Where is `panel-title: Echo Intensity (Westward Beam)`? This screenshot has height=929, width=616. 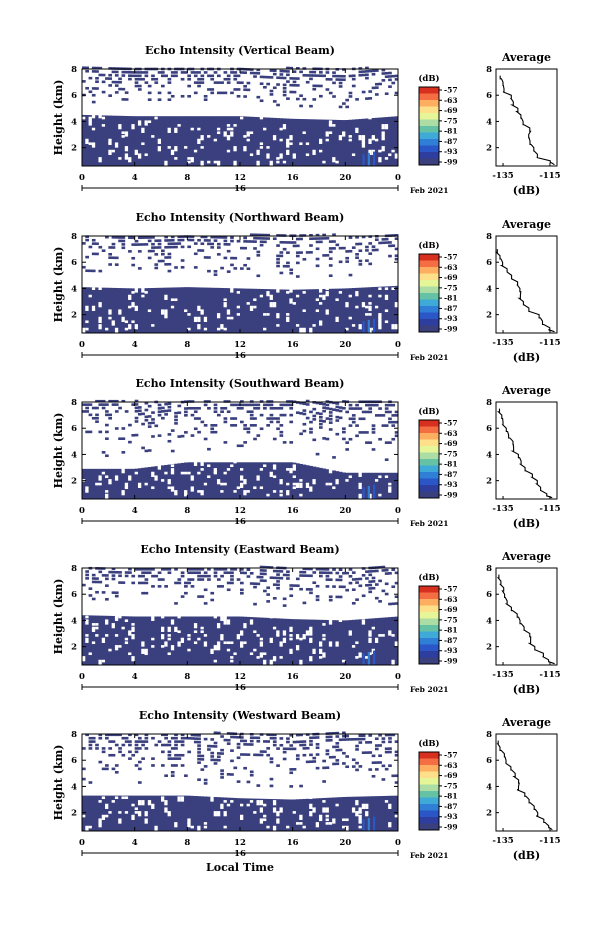 panel-title: Echo Intensity (Westward Beam) is located at coordinates (240, 715).